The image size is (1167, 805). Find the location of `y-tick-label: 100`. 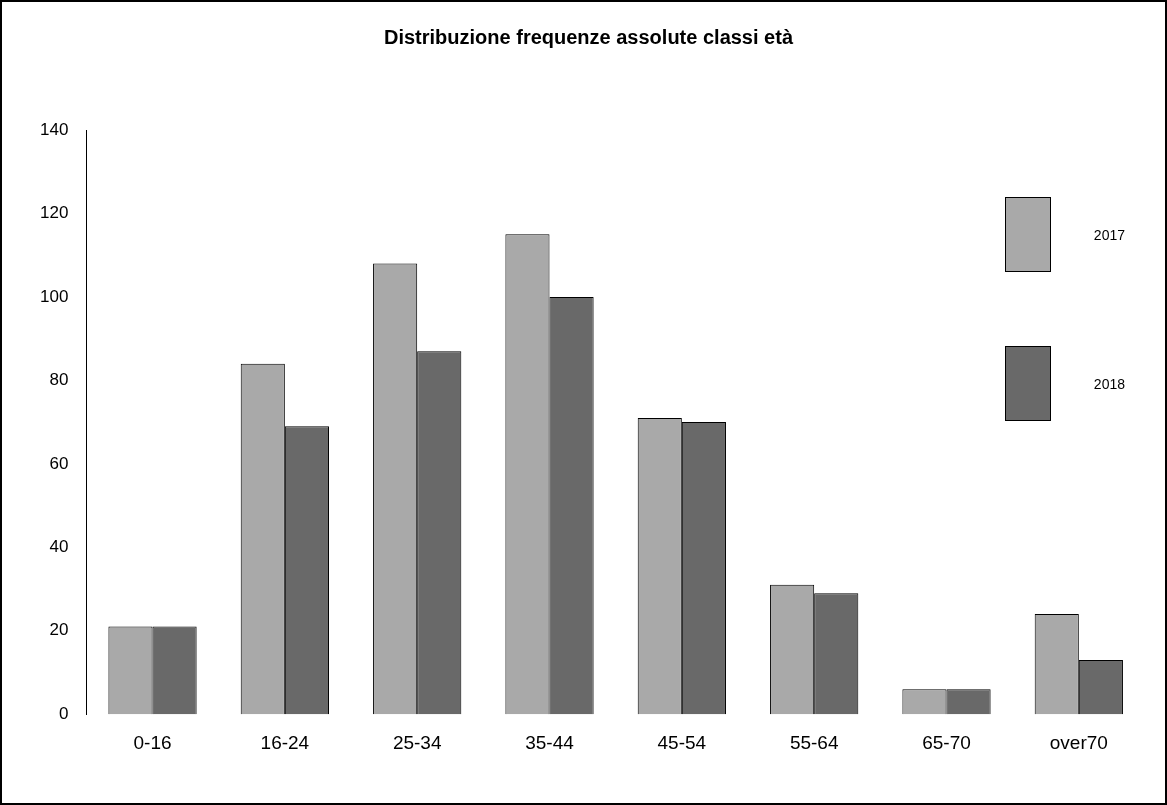

y-tick-label: 100 is located at coordinates (54, 296).